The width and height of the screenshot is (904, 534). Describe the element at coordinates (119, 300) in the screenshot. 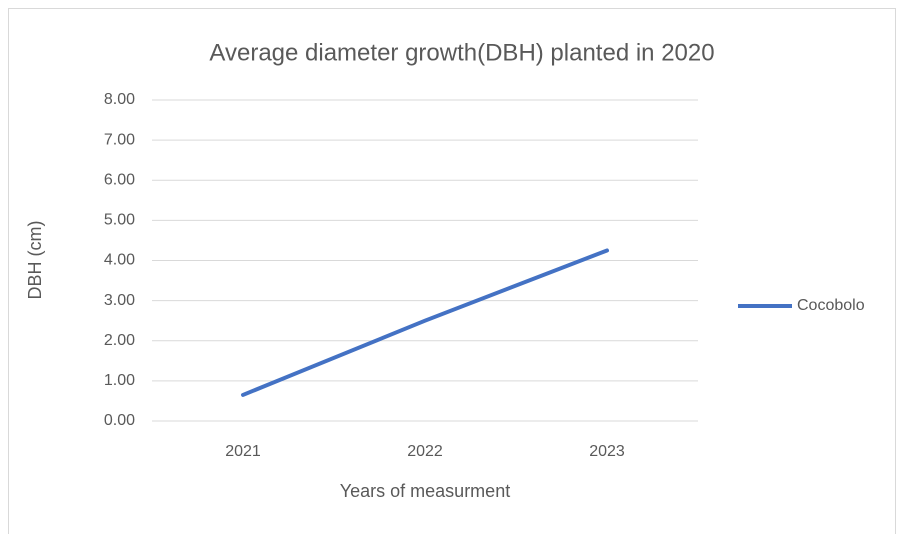

I see `y-tick-label: 3.00` at that location.